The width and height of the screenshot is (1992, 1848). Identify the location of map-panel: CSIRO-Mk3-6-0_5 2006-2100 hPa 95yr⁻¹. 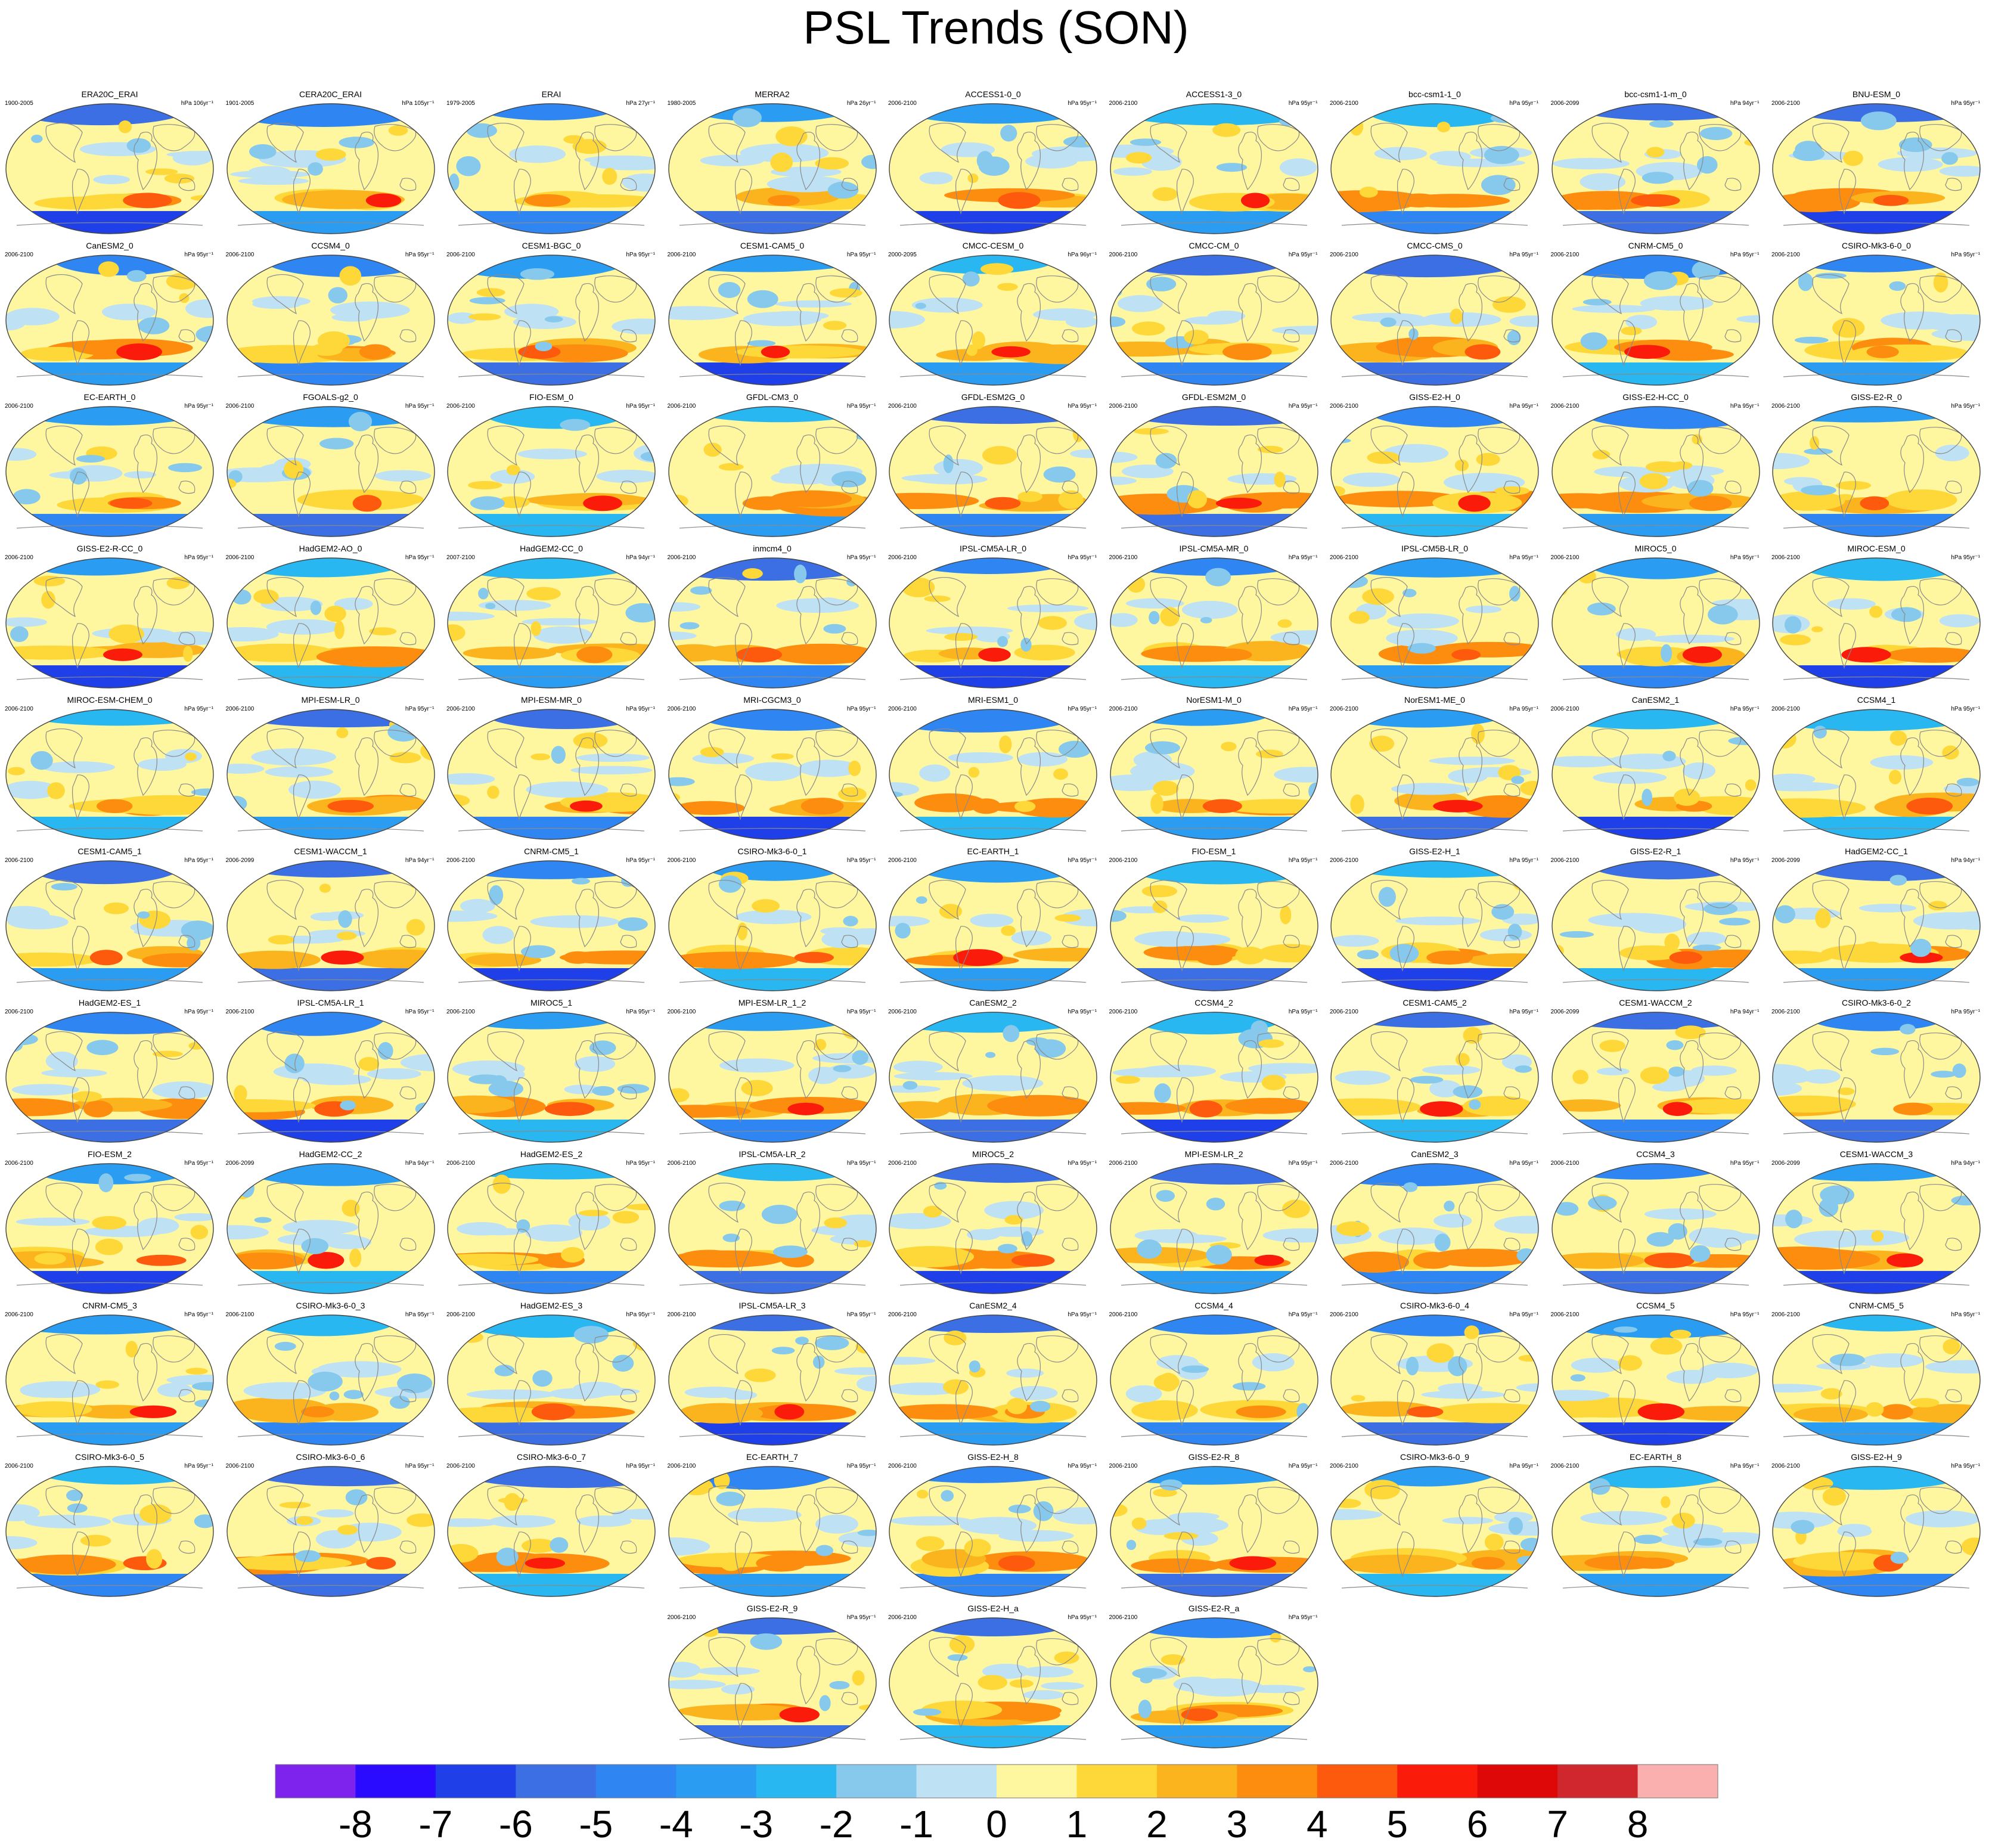
(109, 1526).